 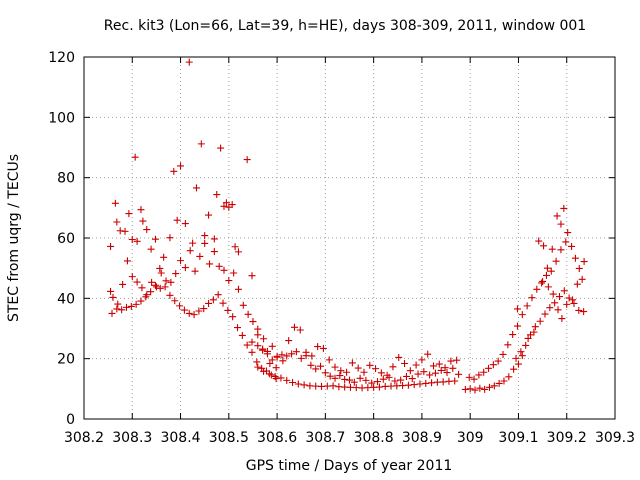 I want to click on x-tick-label: 308.2, so click(x=84, y=438).